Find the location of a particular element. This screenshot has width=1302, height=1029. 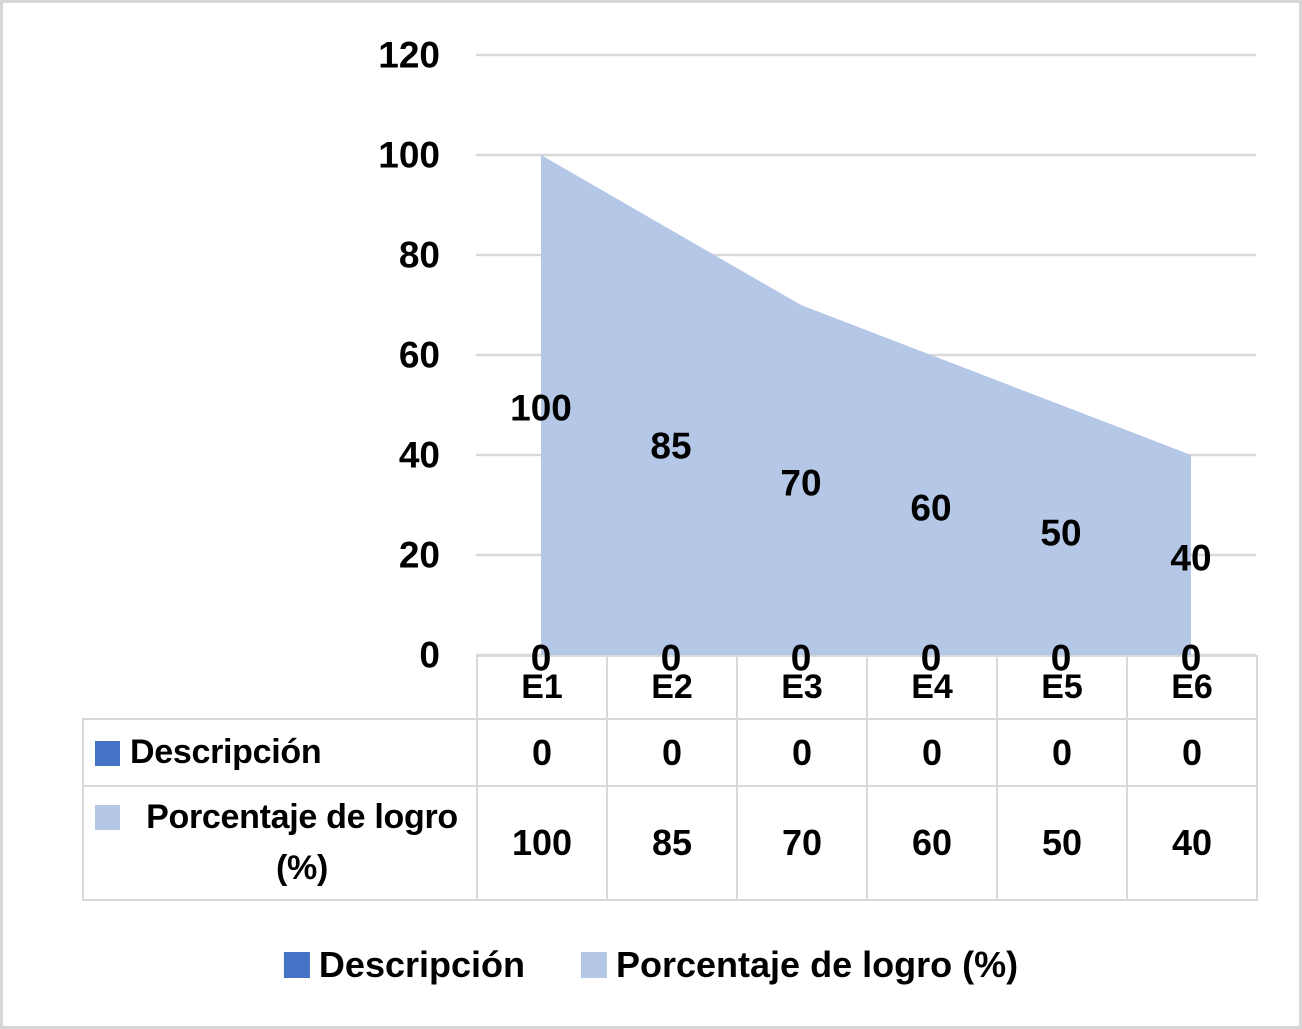

category-header-e4: E4 is located at coordinates (932, 687).